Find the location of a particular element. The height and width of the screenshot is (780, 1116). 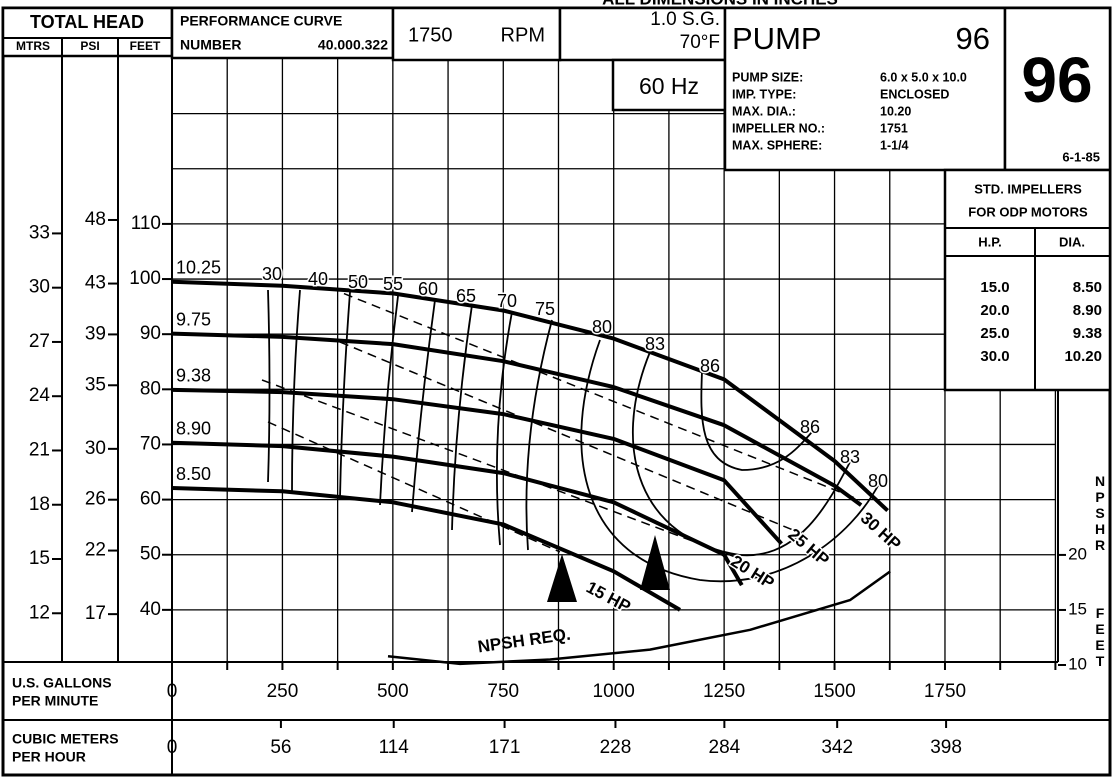

table-rows: 15.0 8.50 20.0 8.90 25.0 9.38 30.0 10.20 is located at coordinates (1041, 322).